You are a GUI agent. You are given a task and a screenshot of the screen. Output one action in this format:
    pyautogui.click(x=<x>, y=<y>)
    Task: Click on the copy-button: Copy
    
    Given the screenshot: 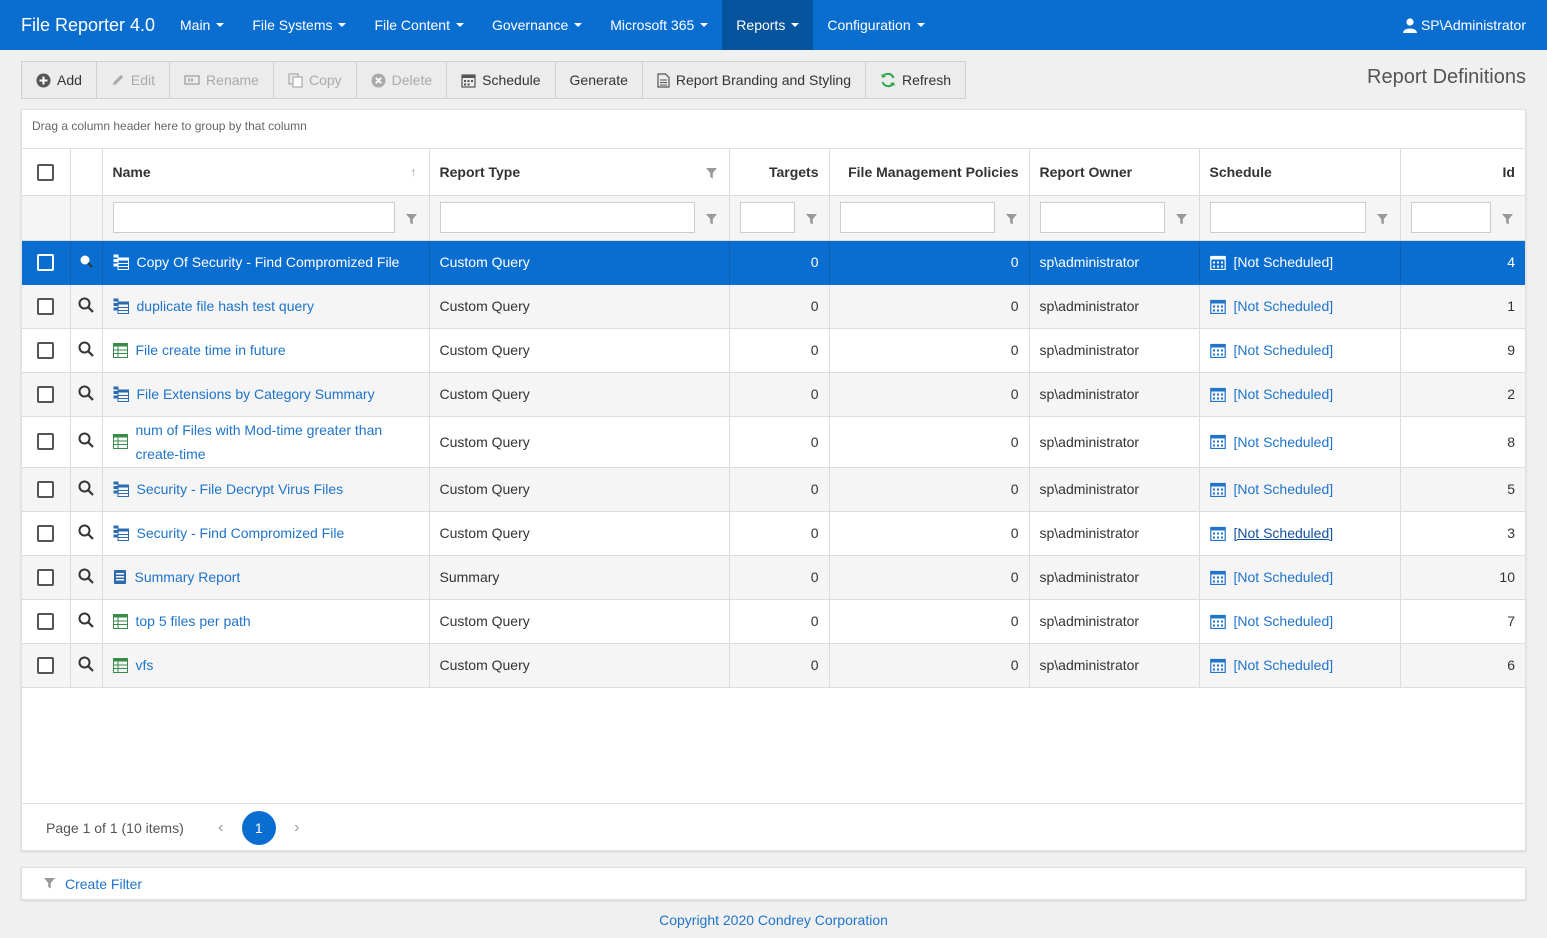 What is the action you would take?
    pyautogui.click(x=315, y=80)
    